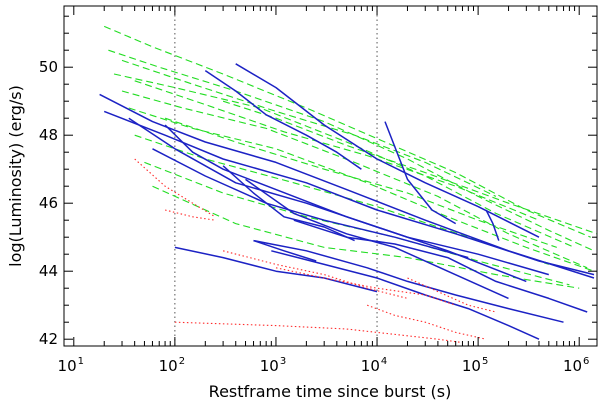 The image size is (600, 405). Describe the element at coordinates (330, 391) in the screenshot. I see `x-axis-title: Restframe time since burst (s)` at that location.